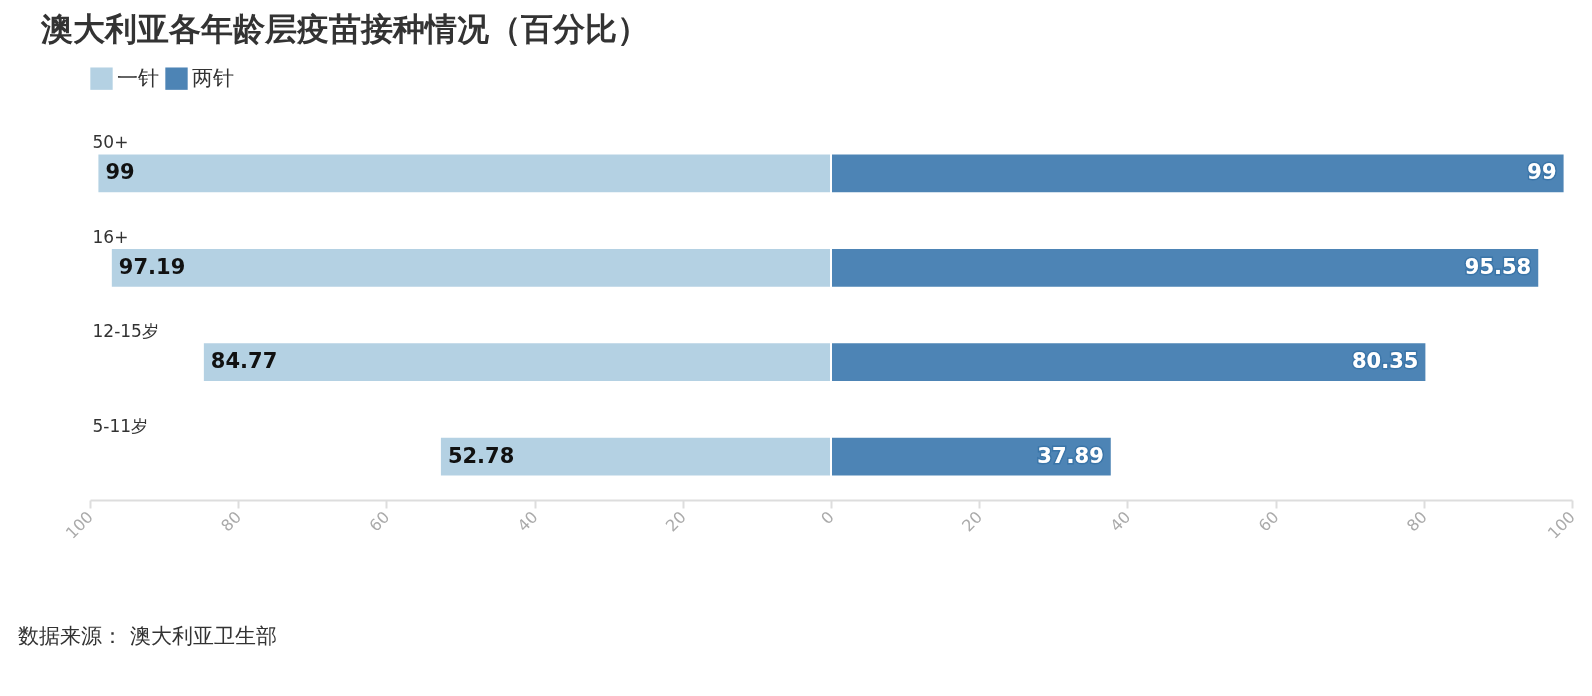  I want to click on data-label: 95.58, so click(1498, 266).